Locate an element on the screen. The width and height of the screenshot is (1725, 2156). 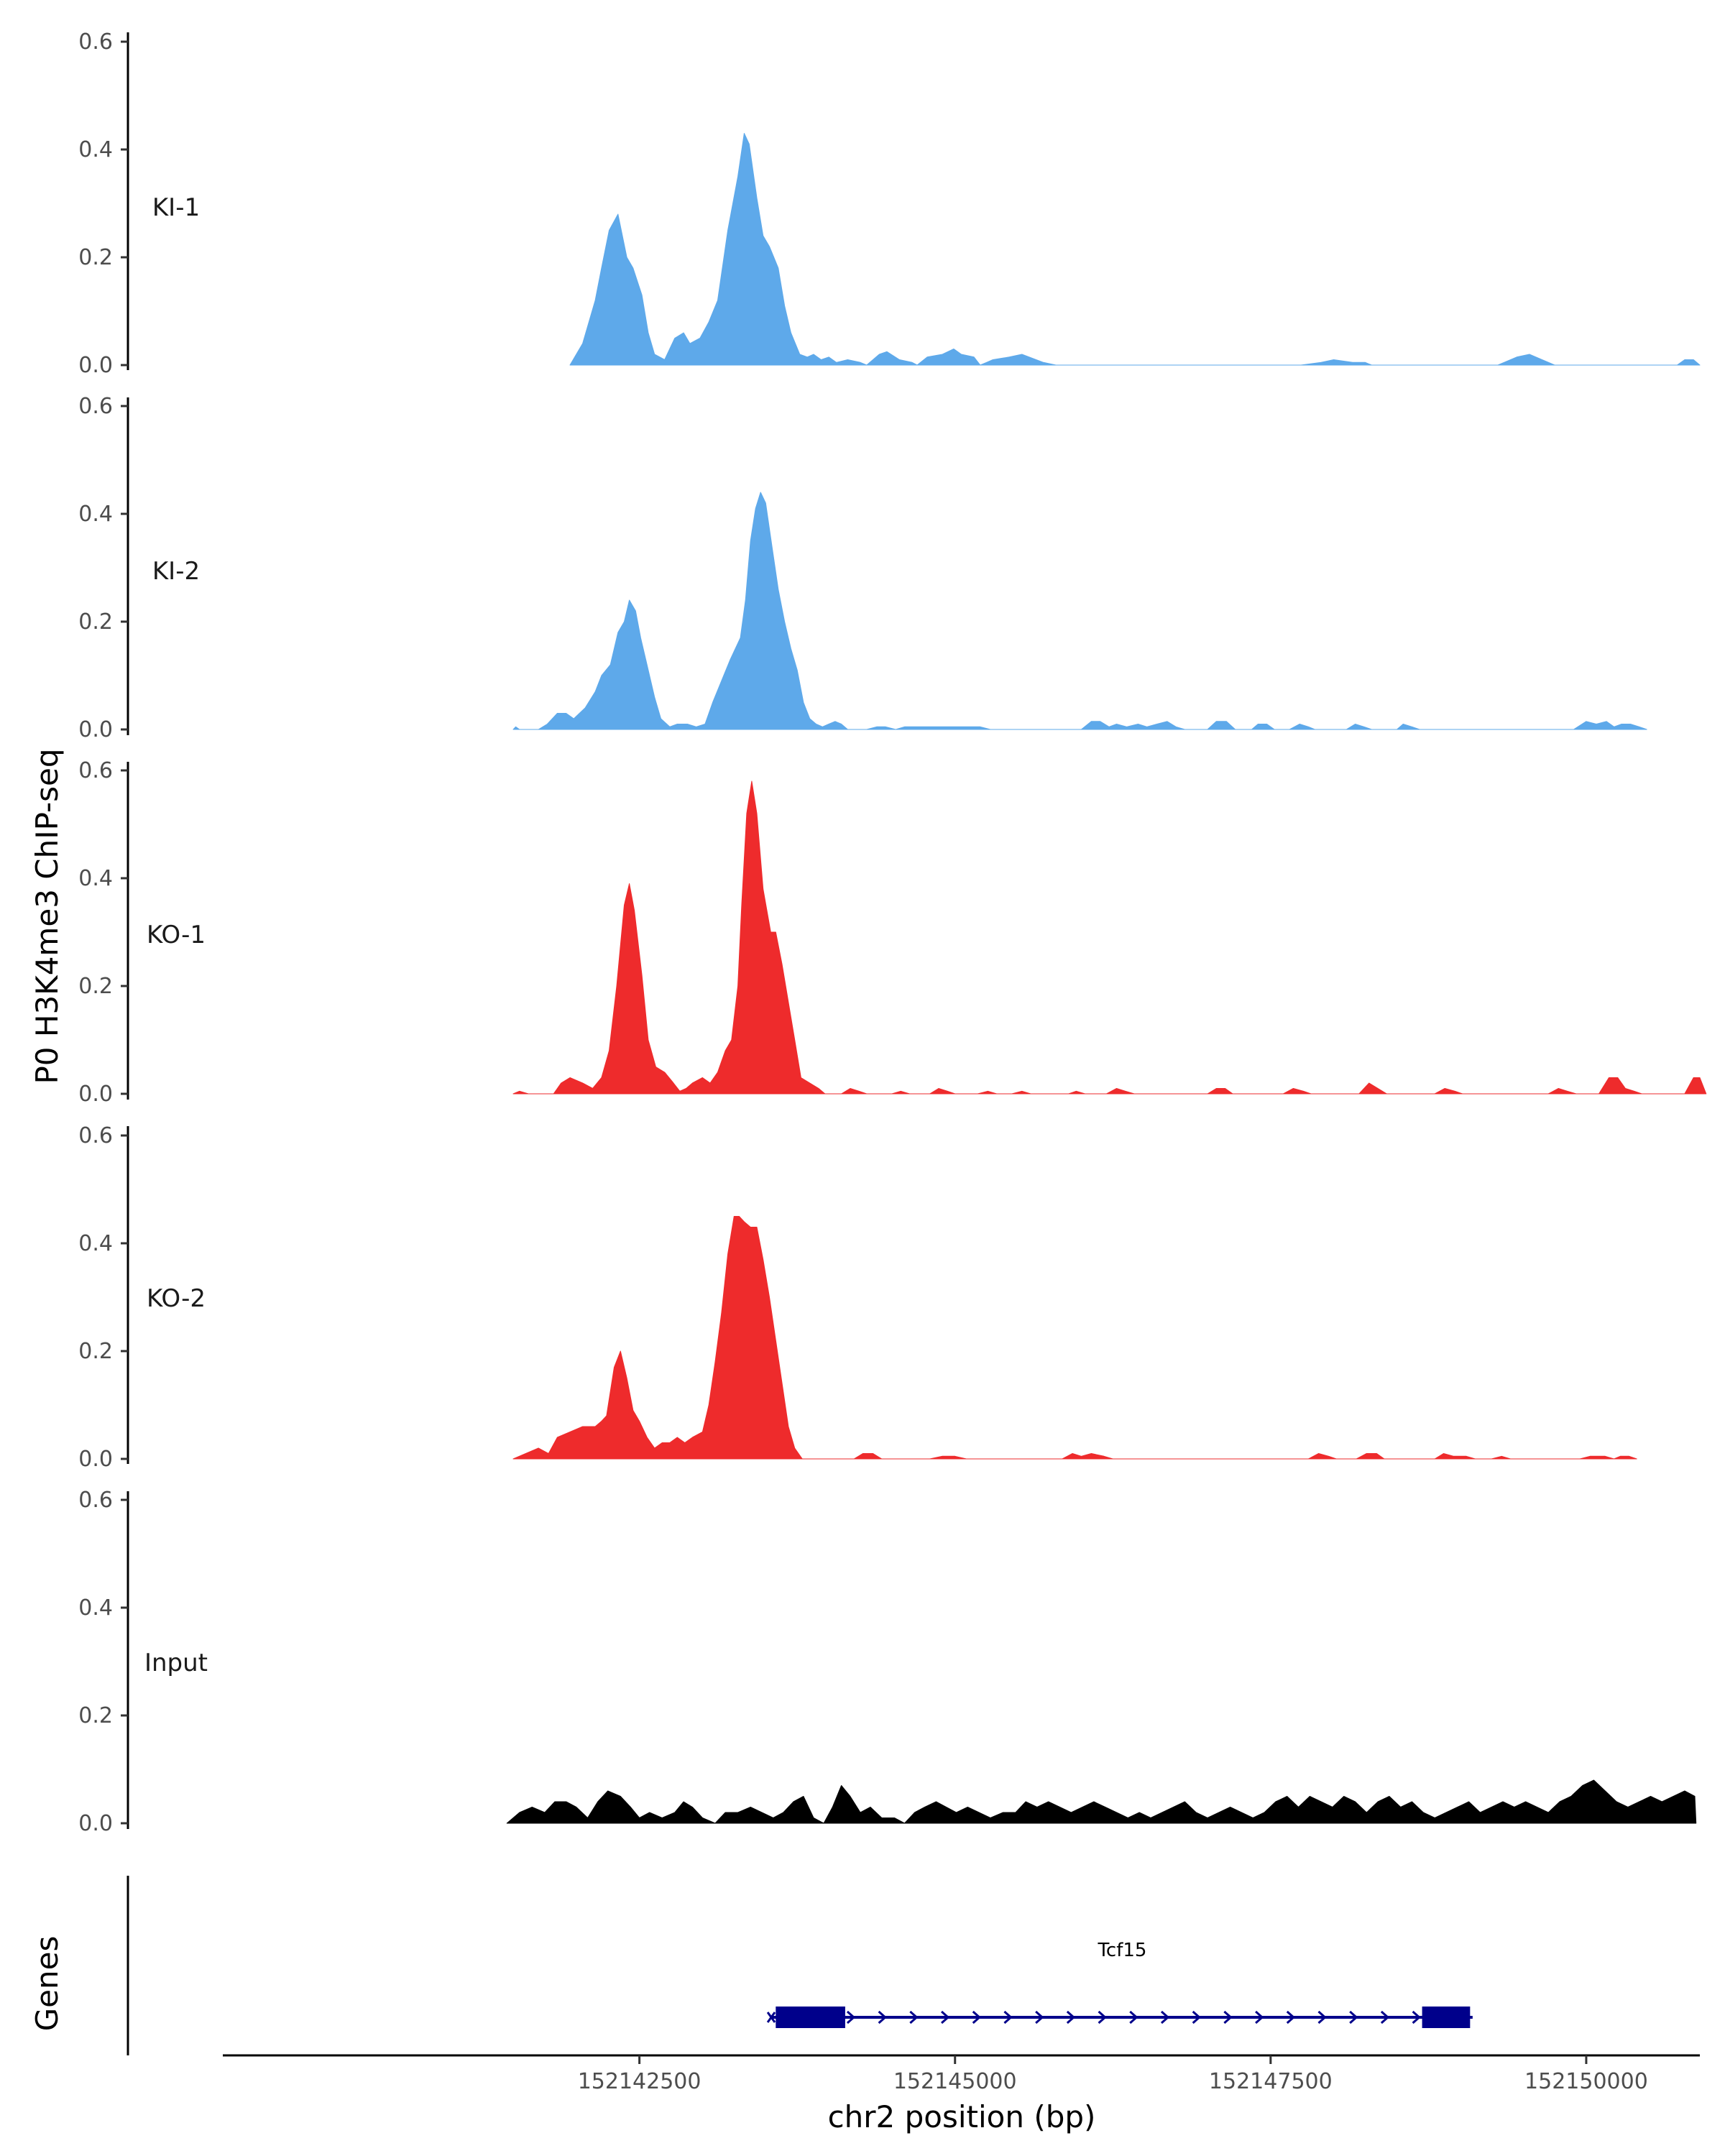
track-label: KI-1 is located at coordinates (176, 208).